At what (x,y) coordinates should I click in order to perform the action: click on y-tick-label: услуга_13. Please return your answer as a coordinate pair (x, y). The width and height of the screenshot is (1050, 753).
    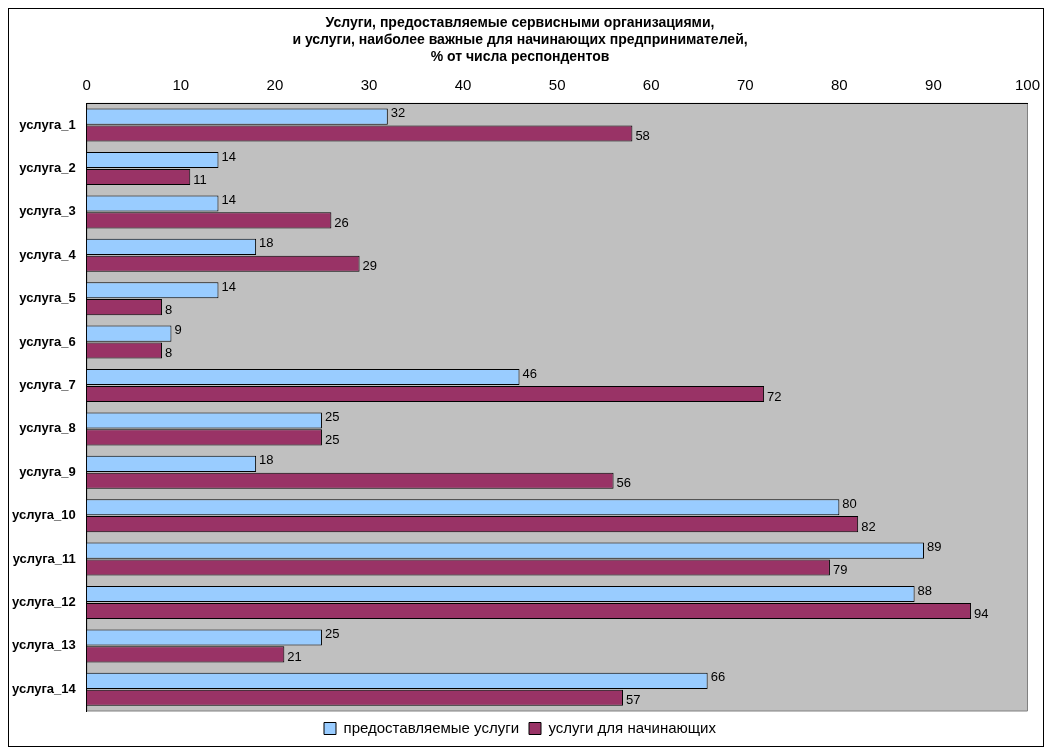
    Looking at the image, I should click on (43, 645).